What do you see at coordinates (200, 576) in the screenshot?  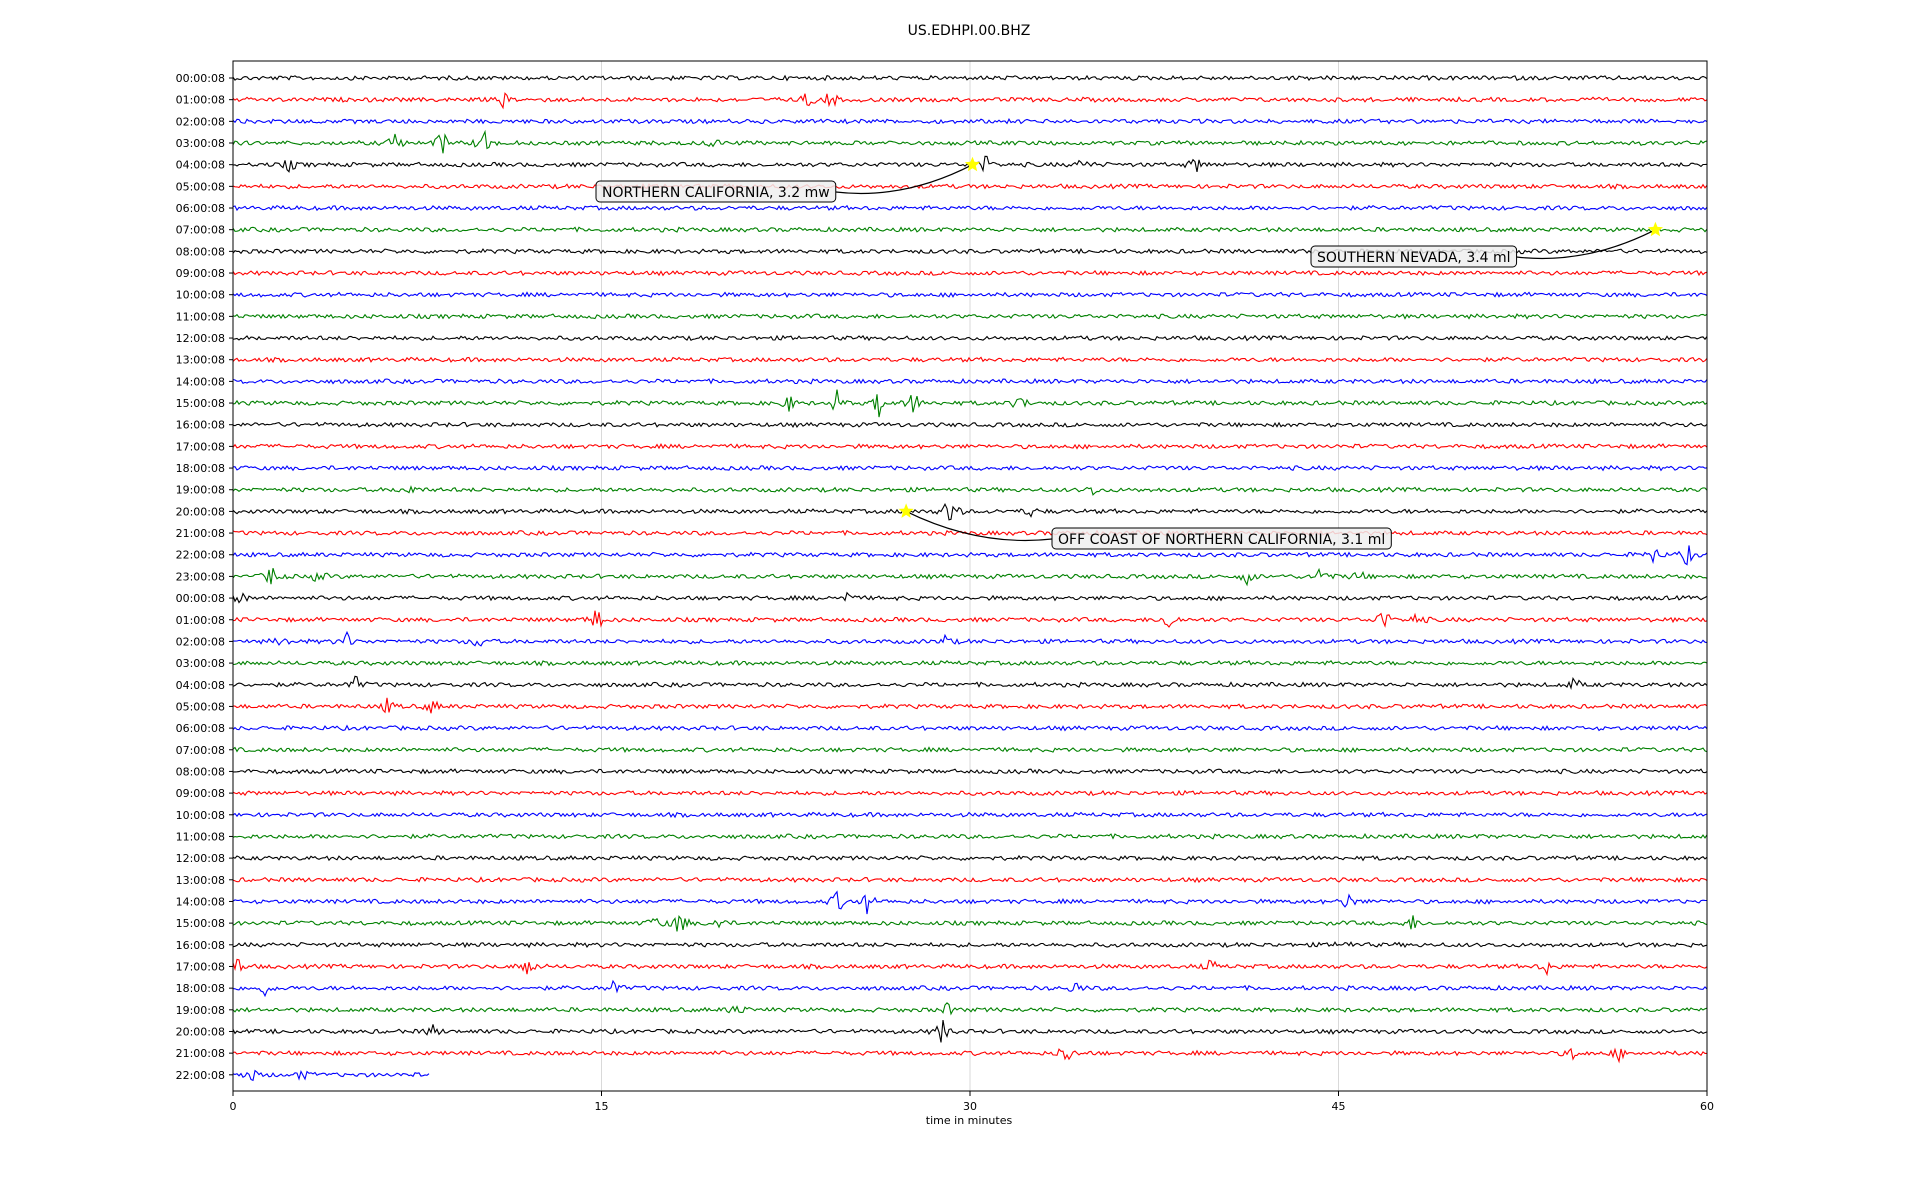 I see `row-time-label: 23:00:08` at bounding box center [200, 576].